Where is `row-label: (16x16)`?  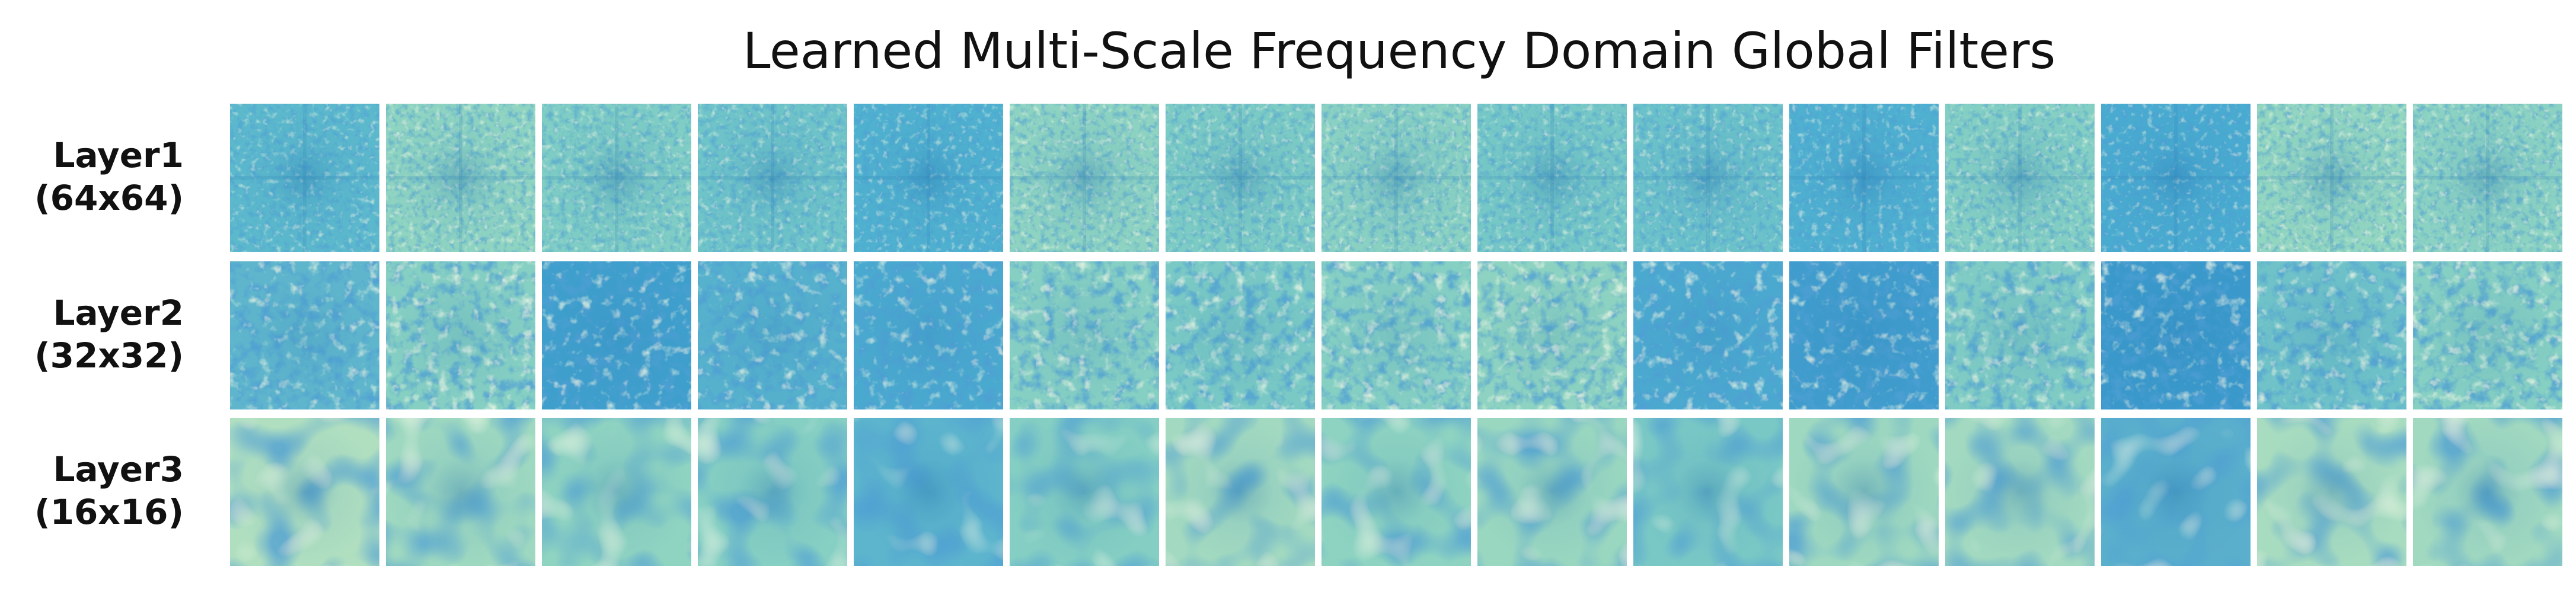
row-label: (16x16) is located at coordinates (109, 512).